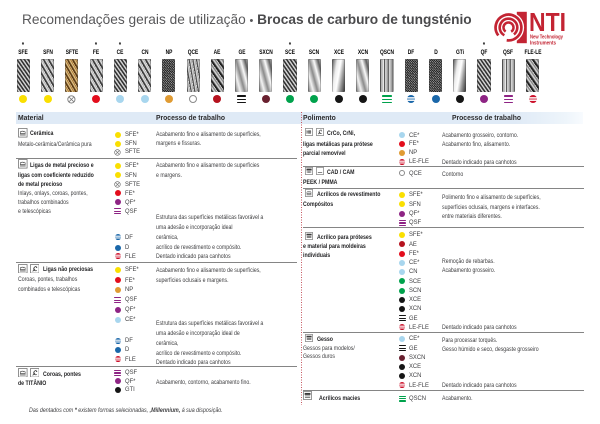  Describe the element at coordinates (547, 23) in the screenshot. I see `svg-text: NTI` at that location.